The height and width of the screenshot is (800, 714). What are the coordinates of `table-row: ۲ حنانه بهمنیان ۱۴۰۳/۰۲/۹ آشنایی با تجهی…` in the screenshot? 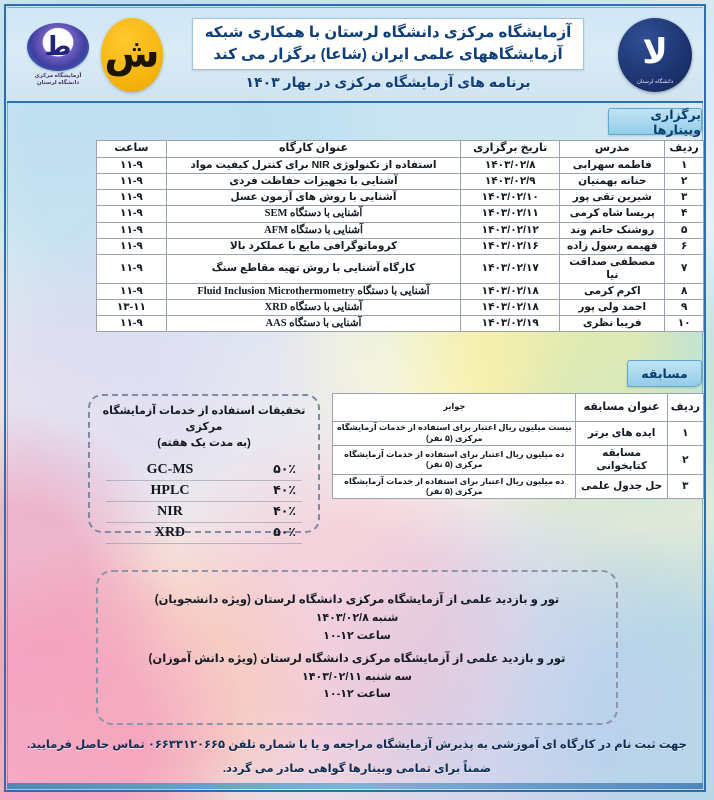 It's located at (400, 182).